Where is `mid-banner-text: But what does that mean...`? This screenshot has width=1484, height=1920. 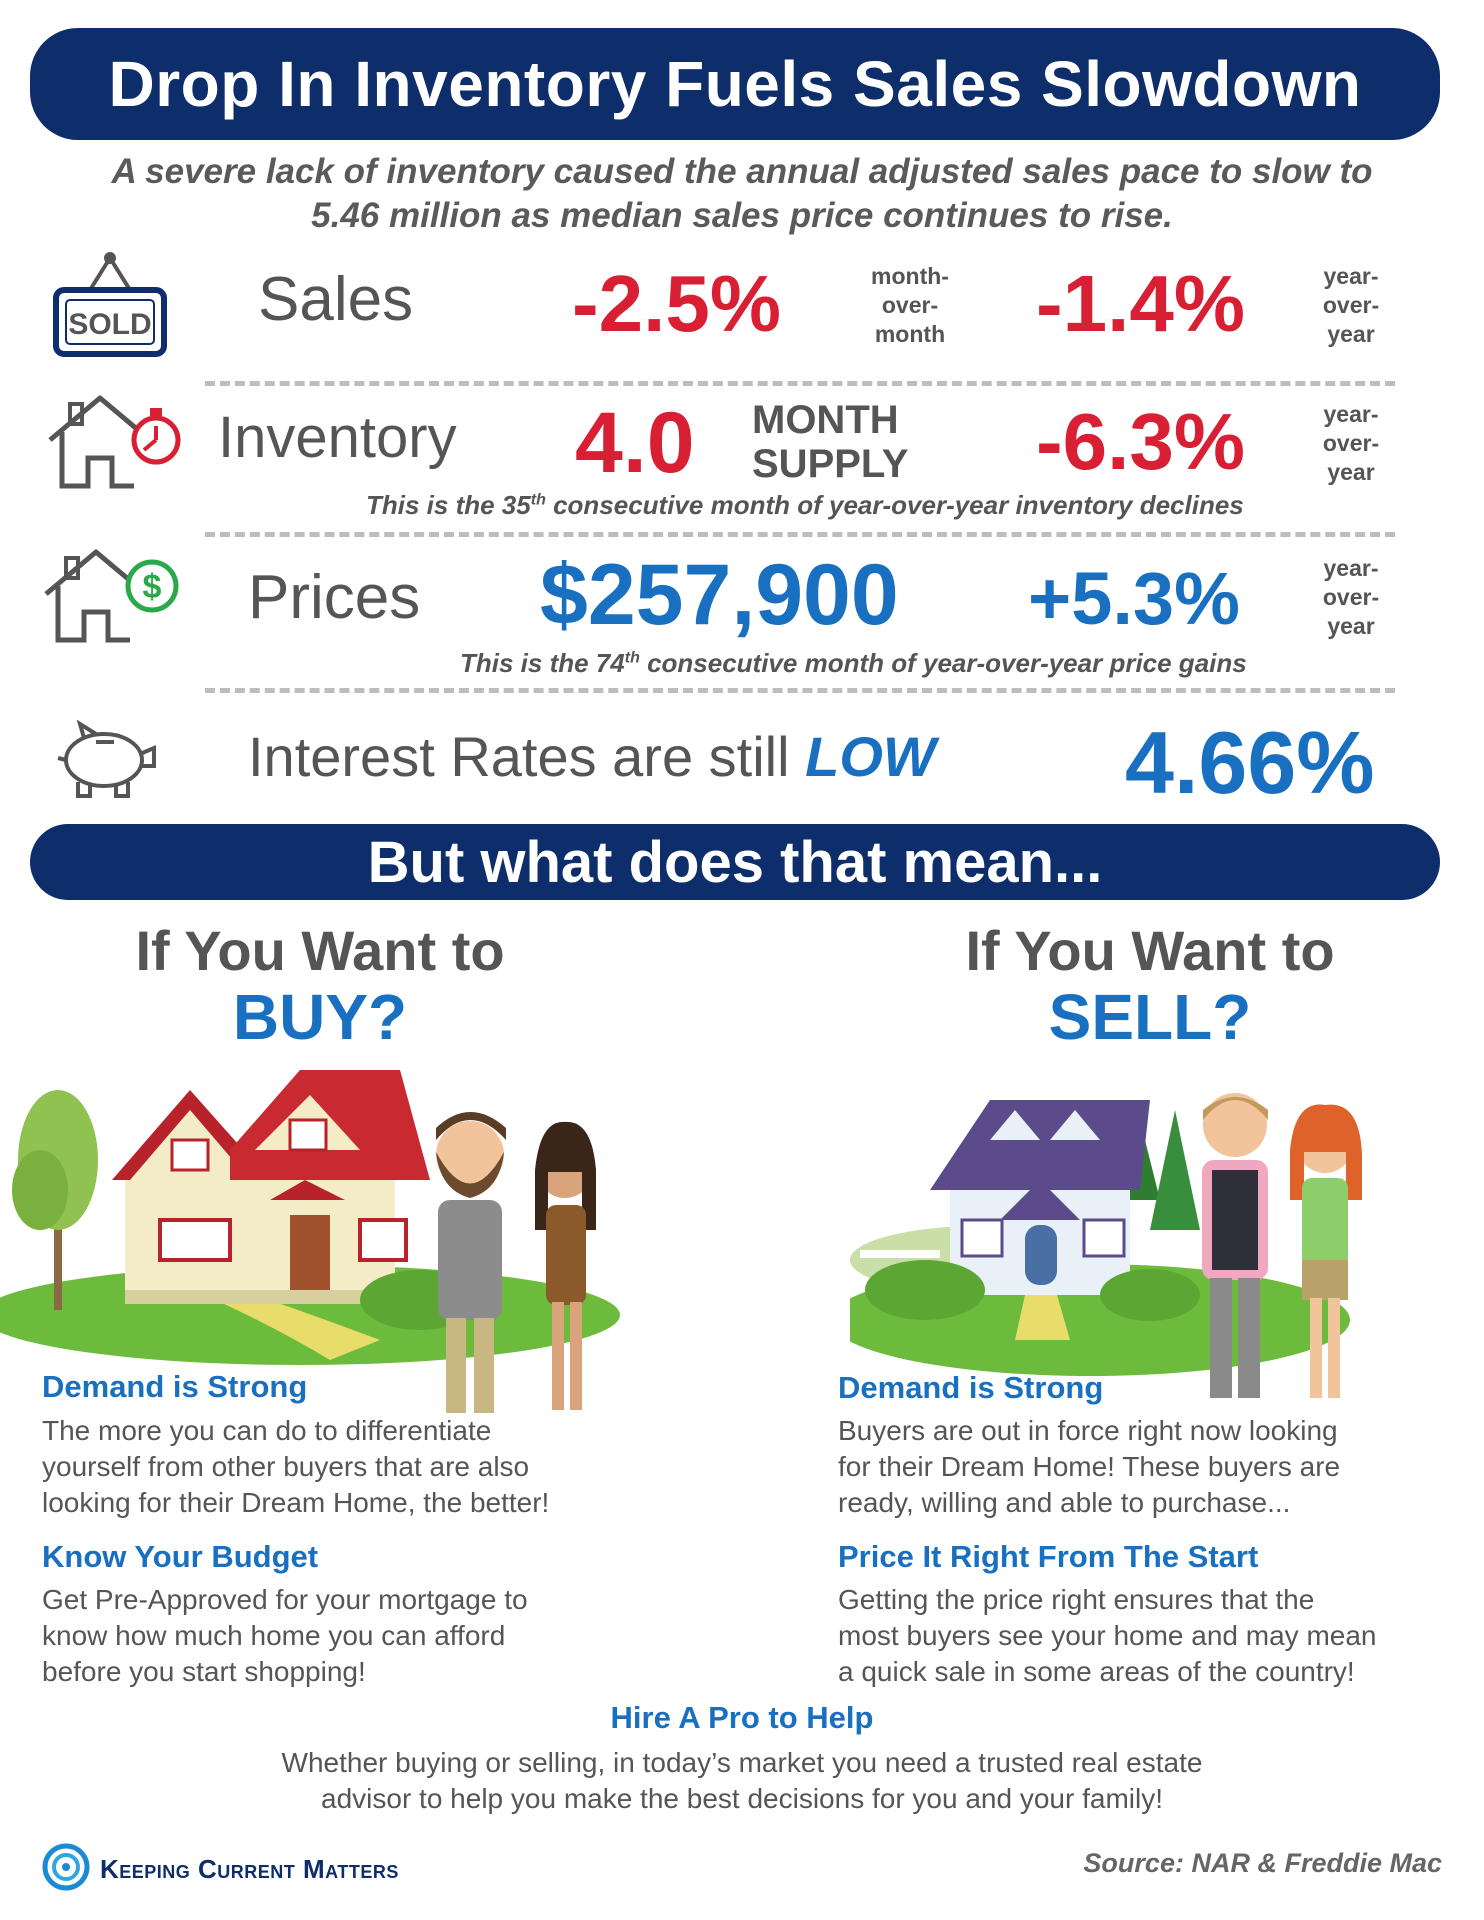
mid-banner-text: But what does that mean... is located at coordinates (735, 862).